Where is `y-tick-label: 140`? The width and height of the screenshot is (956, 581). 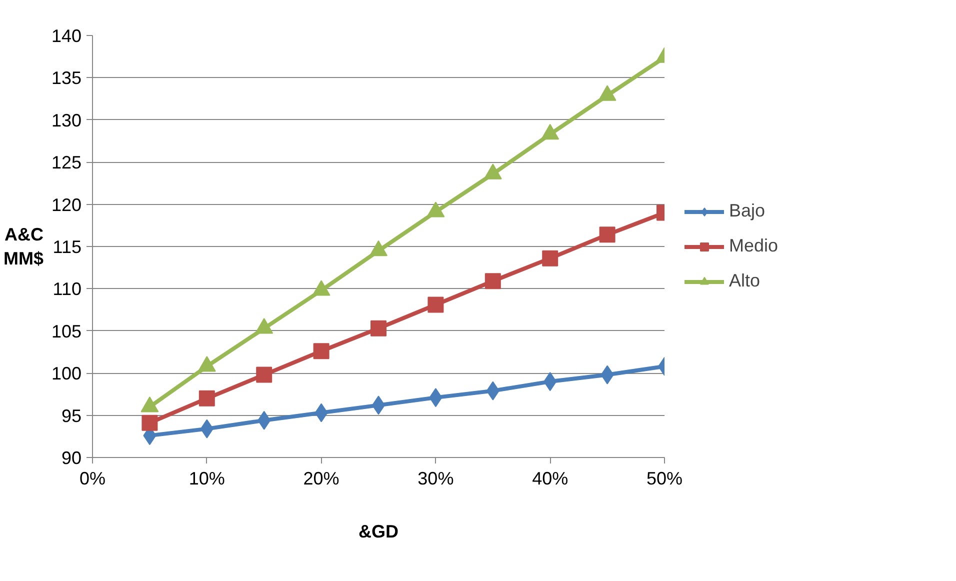
y-tick-label: 140 is located at coordinates (66, 36).